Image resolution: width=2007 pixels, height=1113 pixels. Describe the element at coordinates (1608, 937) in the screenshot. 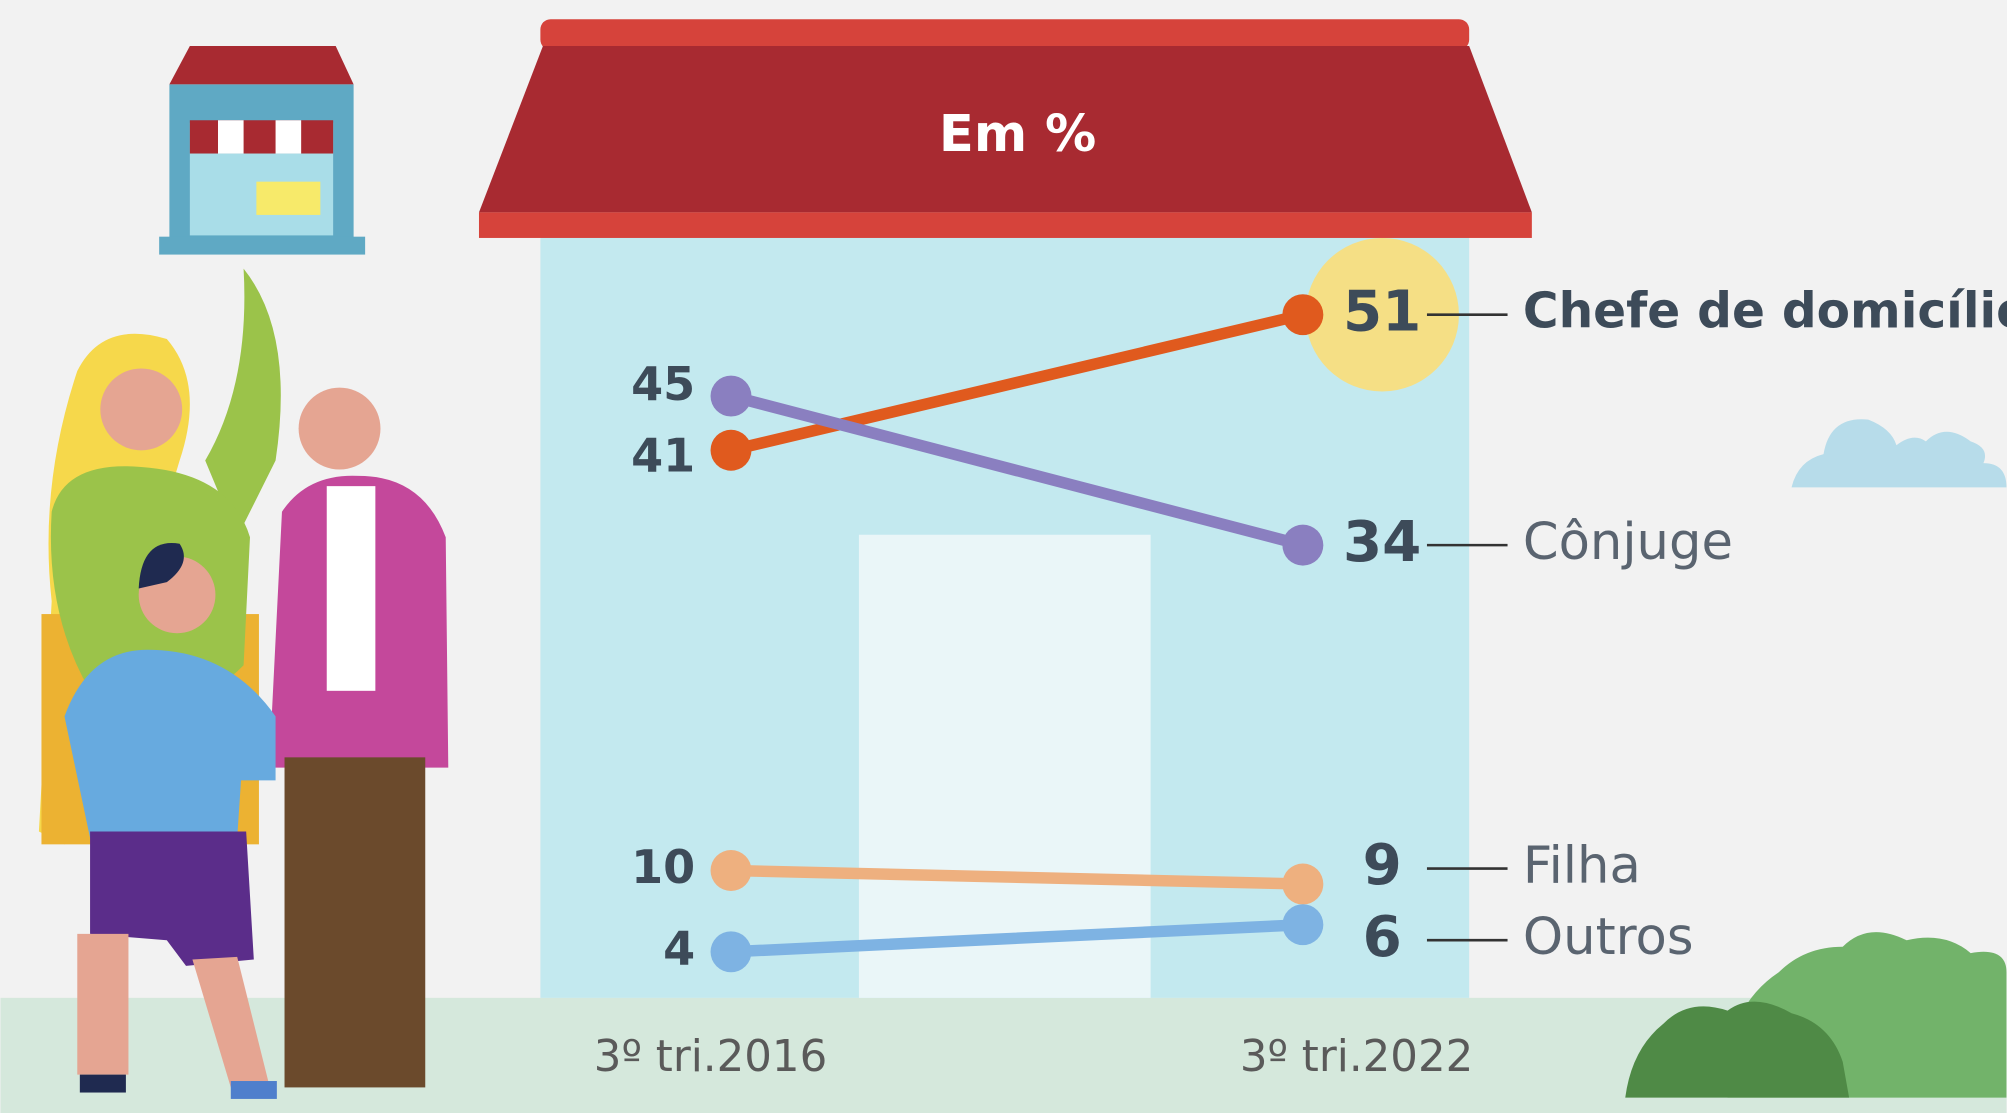

I see `series-label: Outros` at that location.